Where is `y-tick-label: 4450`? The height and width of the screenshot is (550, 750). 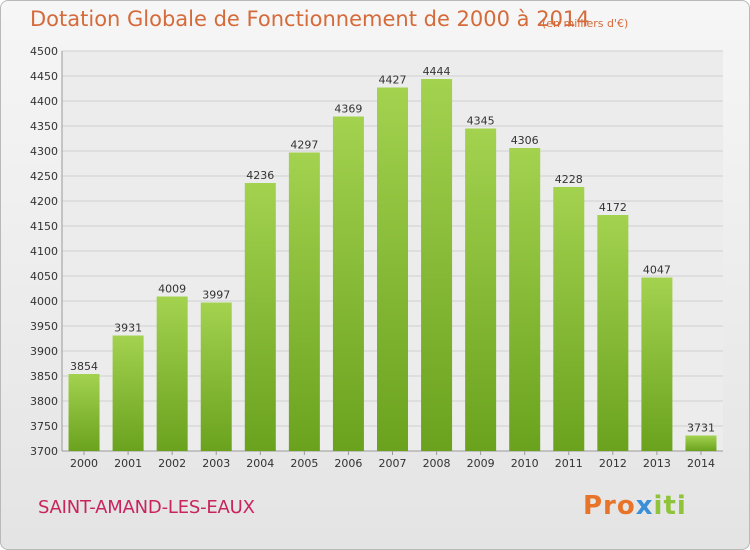 y-tick-label: 4450 is located at coordinates (44, 76).